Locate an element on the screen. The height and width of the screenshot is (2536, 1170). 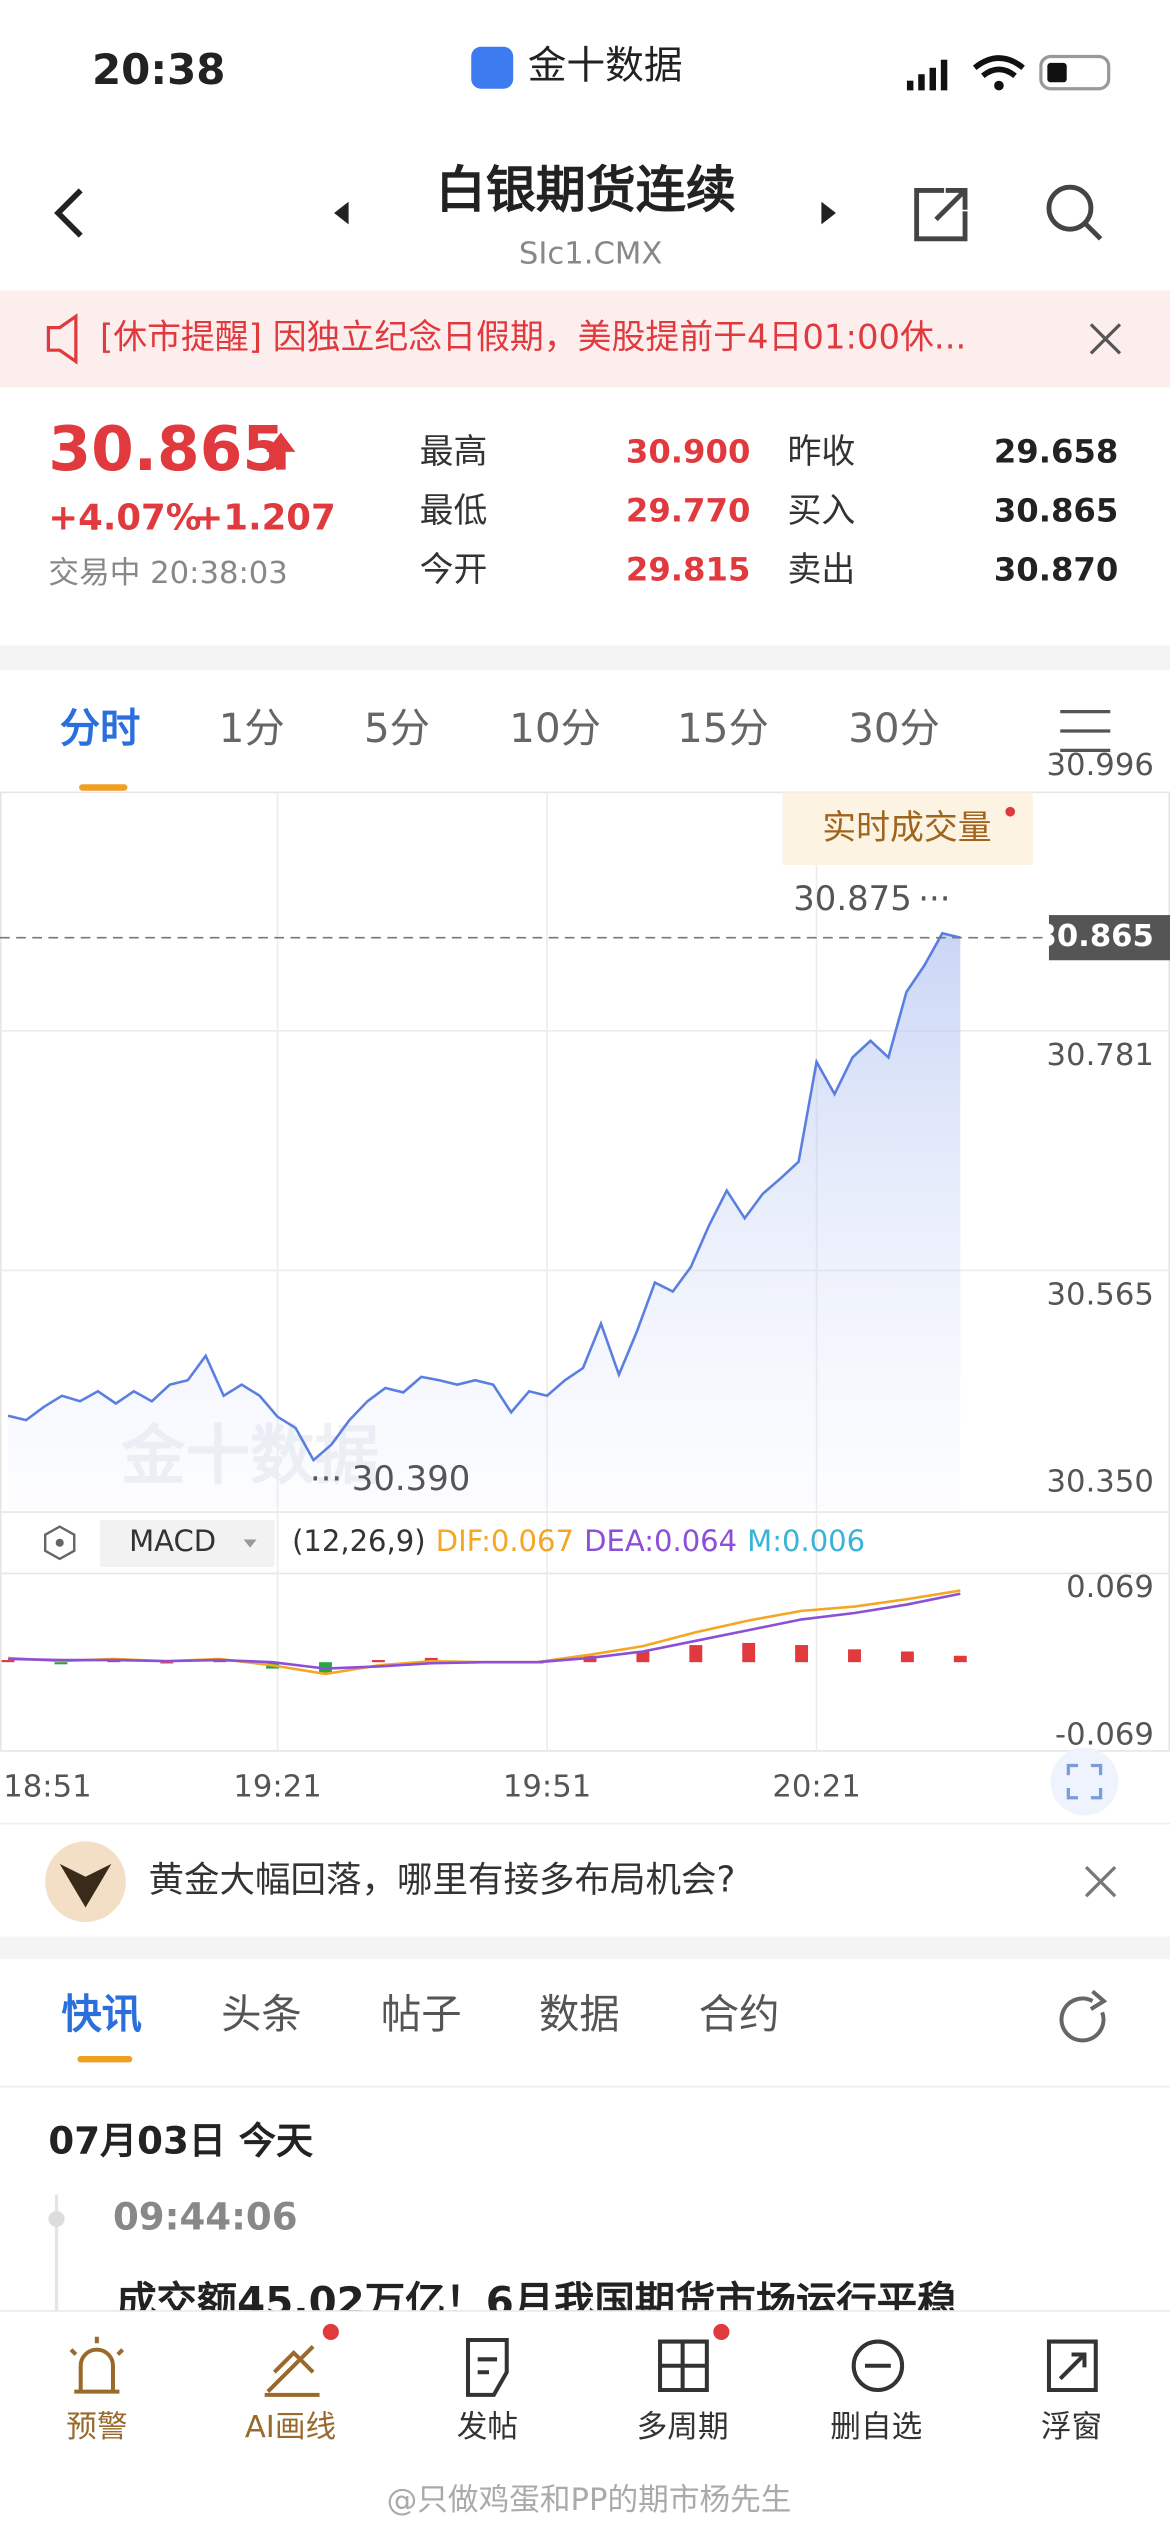
nav-label: 浮窗 is located at coordinates (1071, 2427).